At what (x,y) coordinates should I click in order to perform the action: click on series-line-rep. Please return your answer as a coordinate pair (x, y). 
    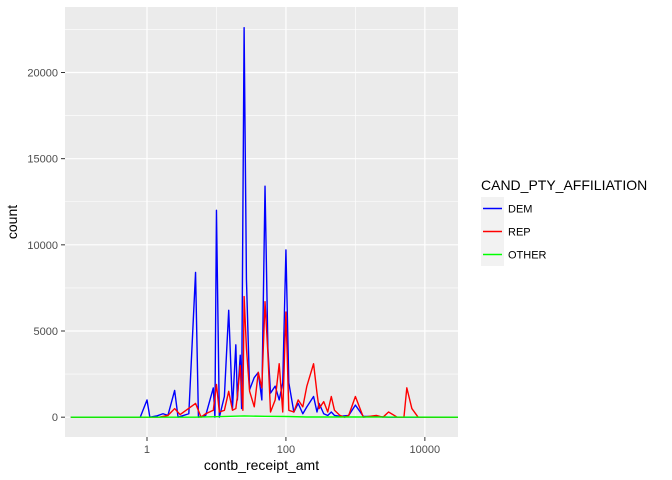
    Looking at the image, I should click on (264, 356).